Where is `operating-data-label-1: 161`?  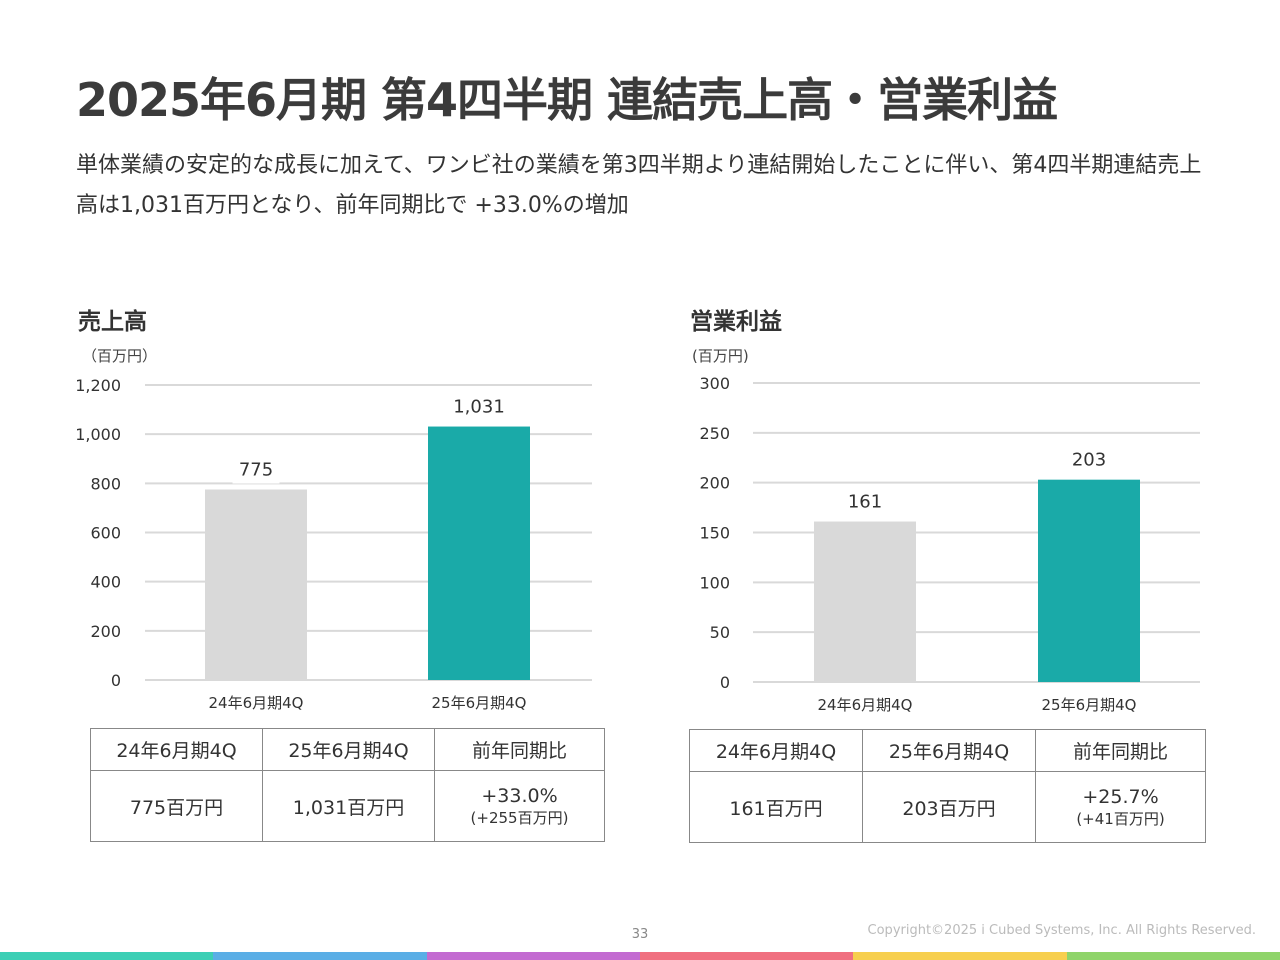
operating-data-label-1: 161 is located at coordinates (865, 502).